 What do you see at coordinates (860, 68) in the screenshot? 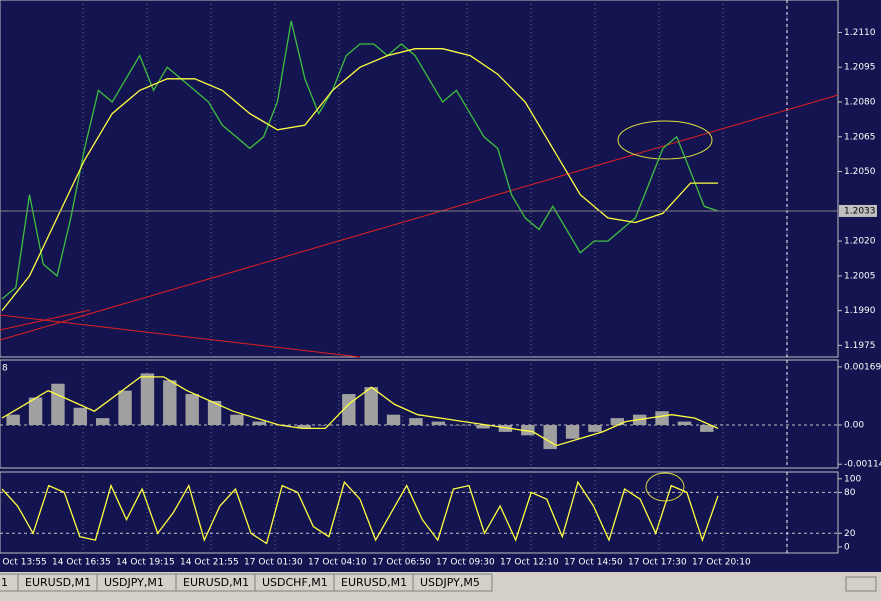
I see `y-tick-label: 1.2095` at bounding box center [860, 68].